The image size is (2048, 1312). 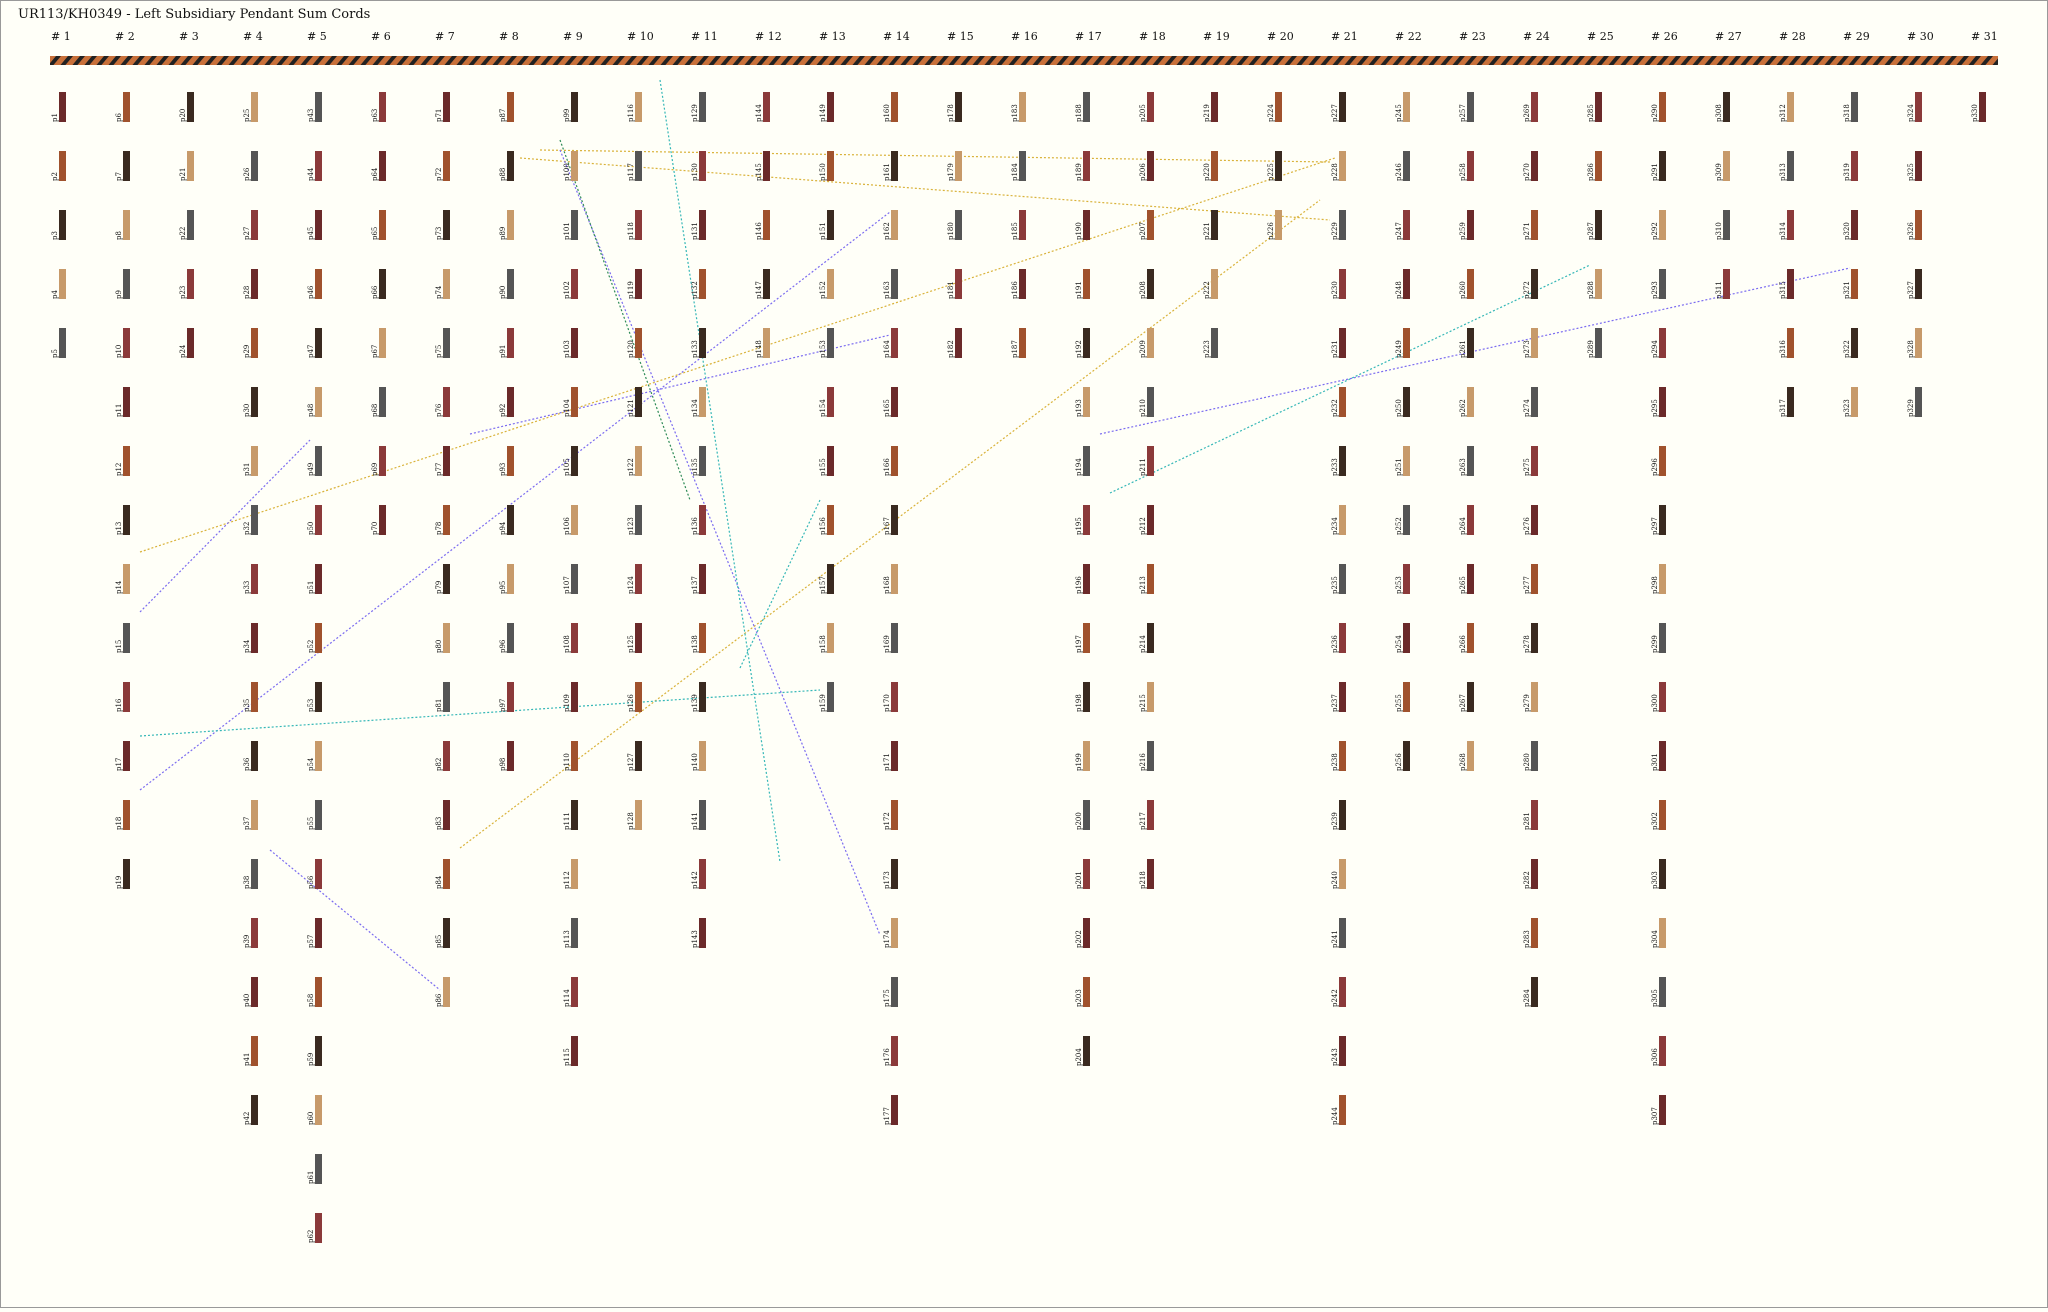 What do you see at coordinates (951, 231) in the screenshot?
I see `cord-label: p180` at bounding box center [951, 231].